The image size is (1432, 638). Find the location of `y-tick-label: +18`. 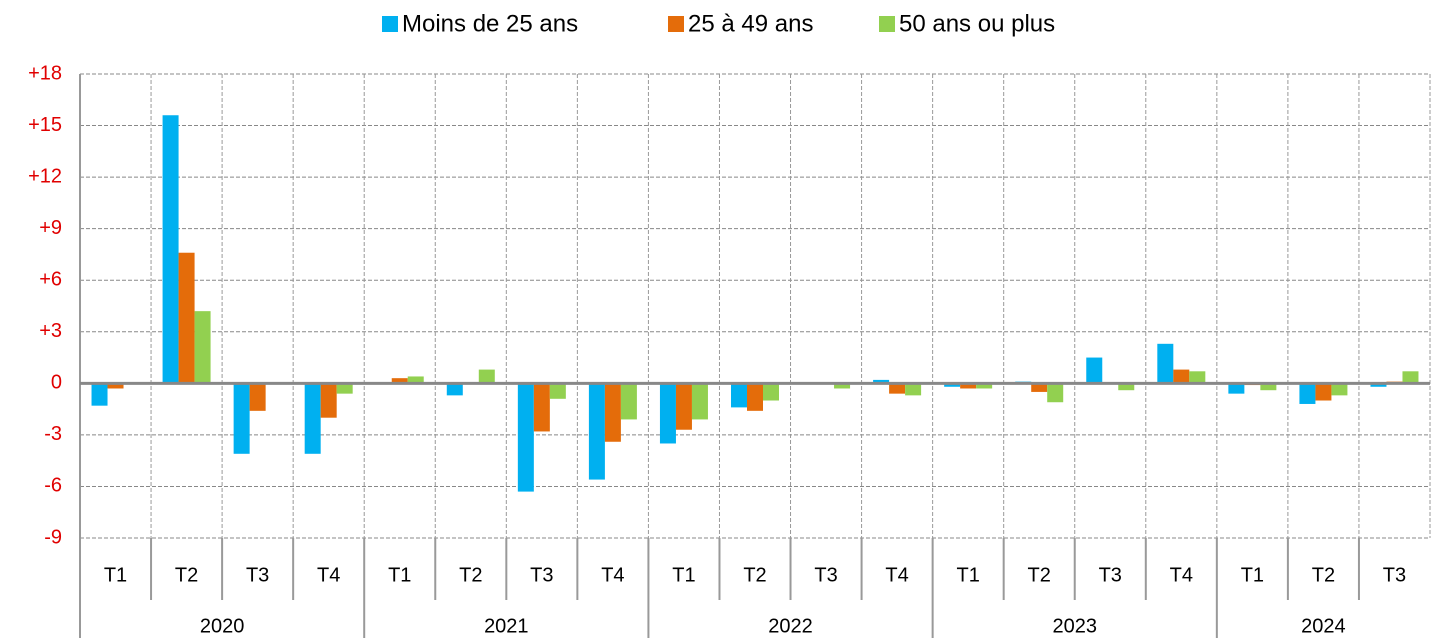

y-tick-label: +18 is located at coordinates (45, 73).